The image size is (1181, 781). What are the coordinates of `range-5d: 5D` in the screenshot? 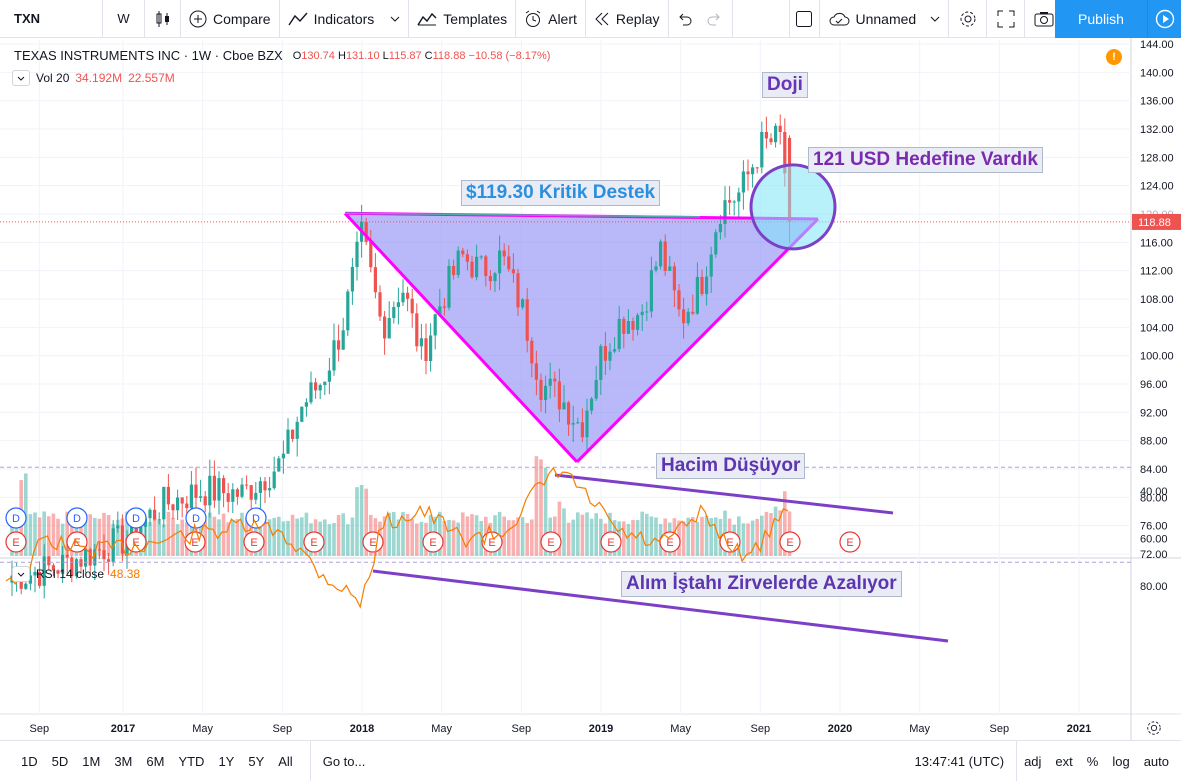 It's located at (60, 761).